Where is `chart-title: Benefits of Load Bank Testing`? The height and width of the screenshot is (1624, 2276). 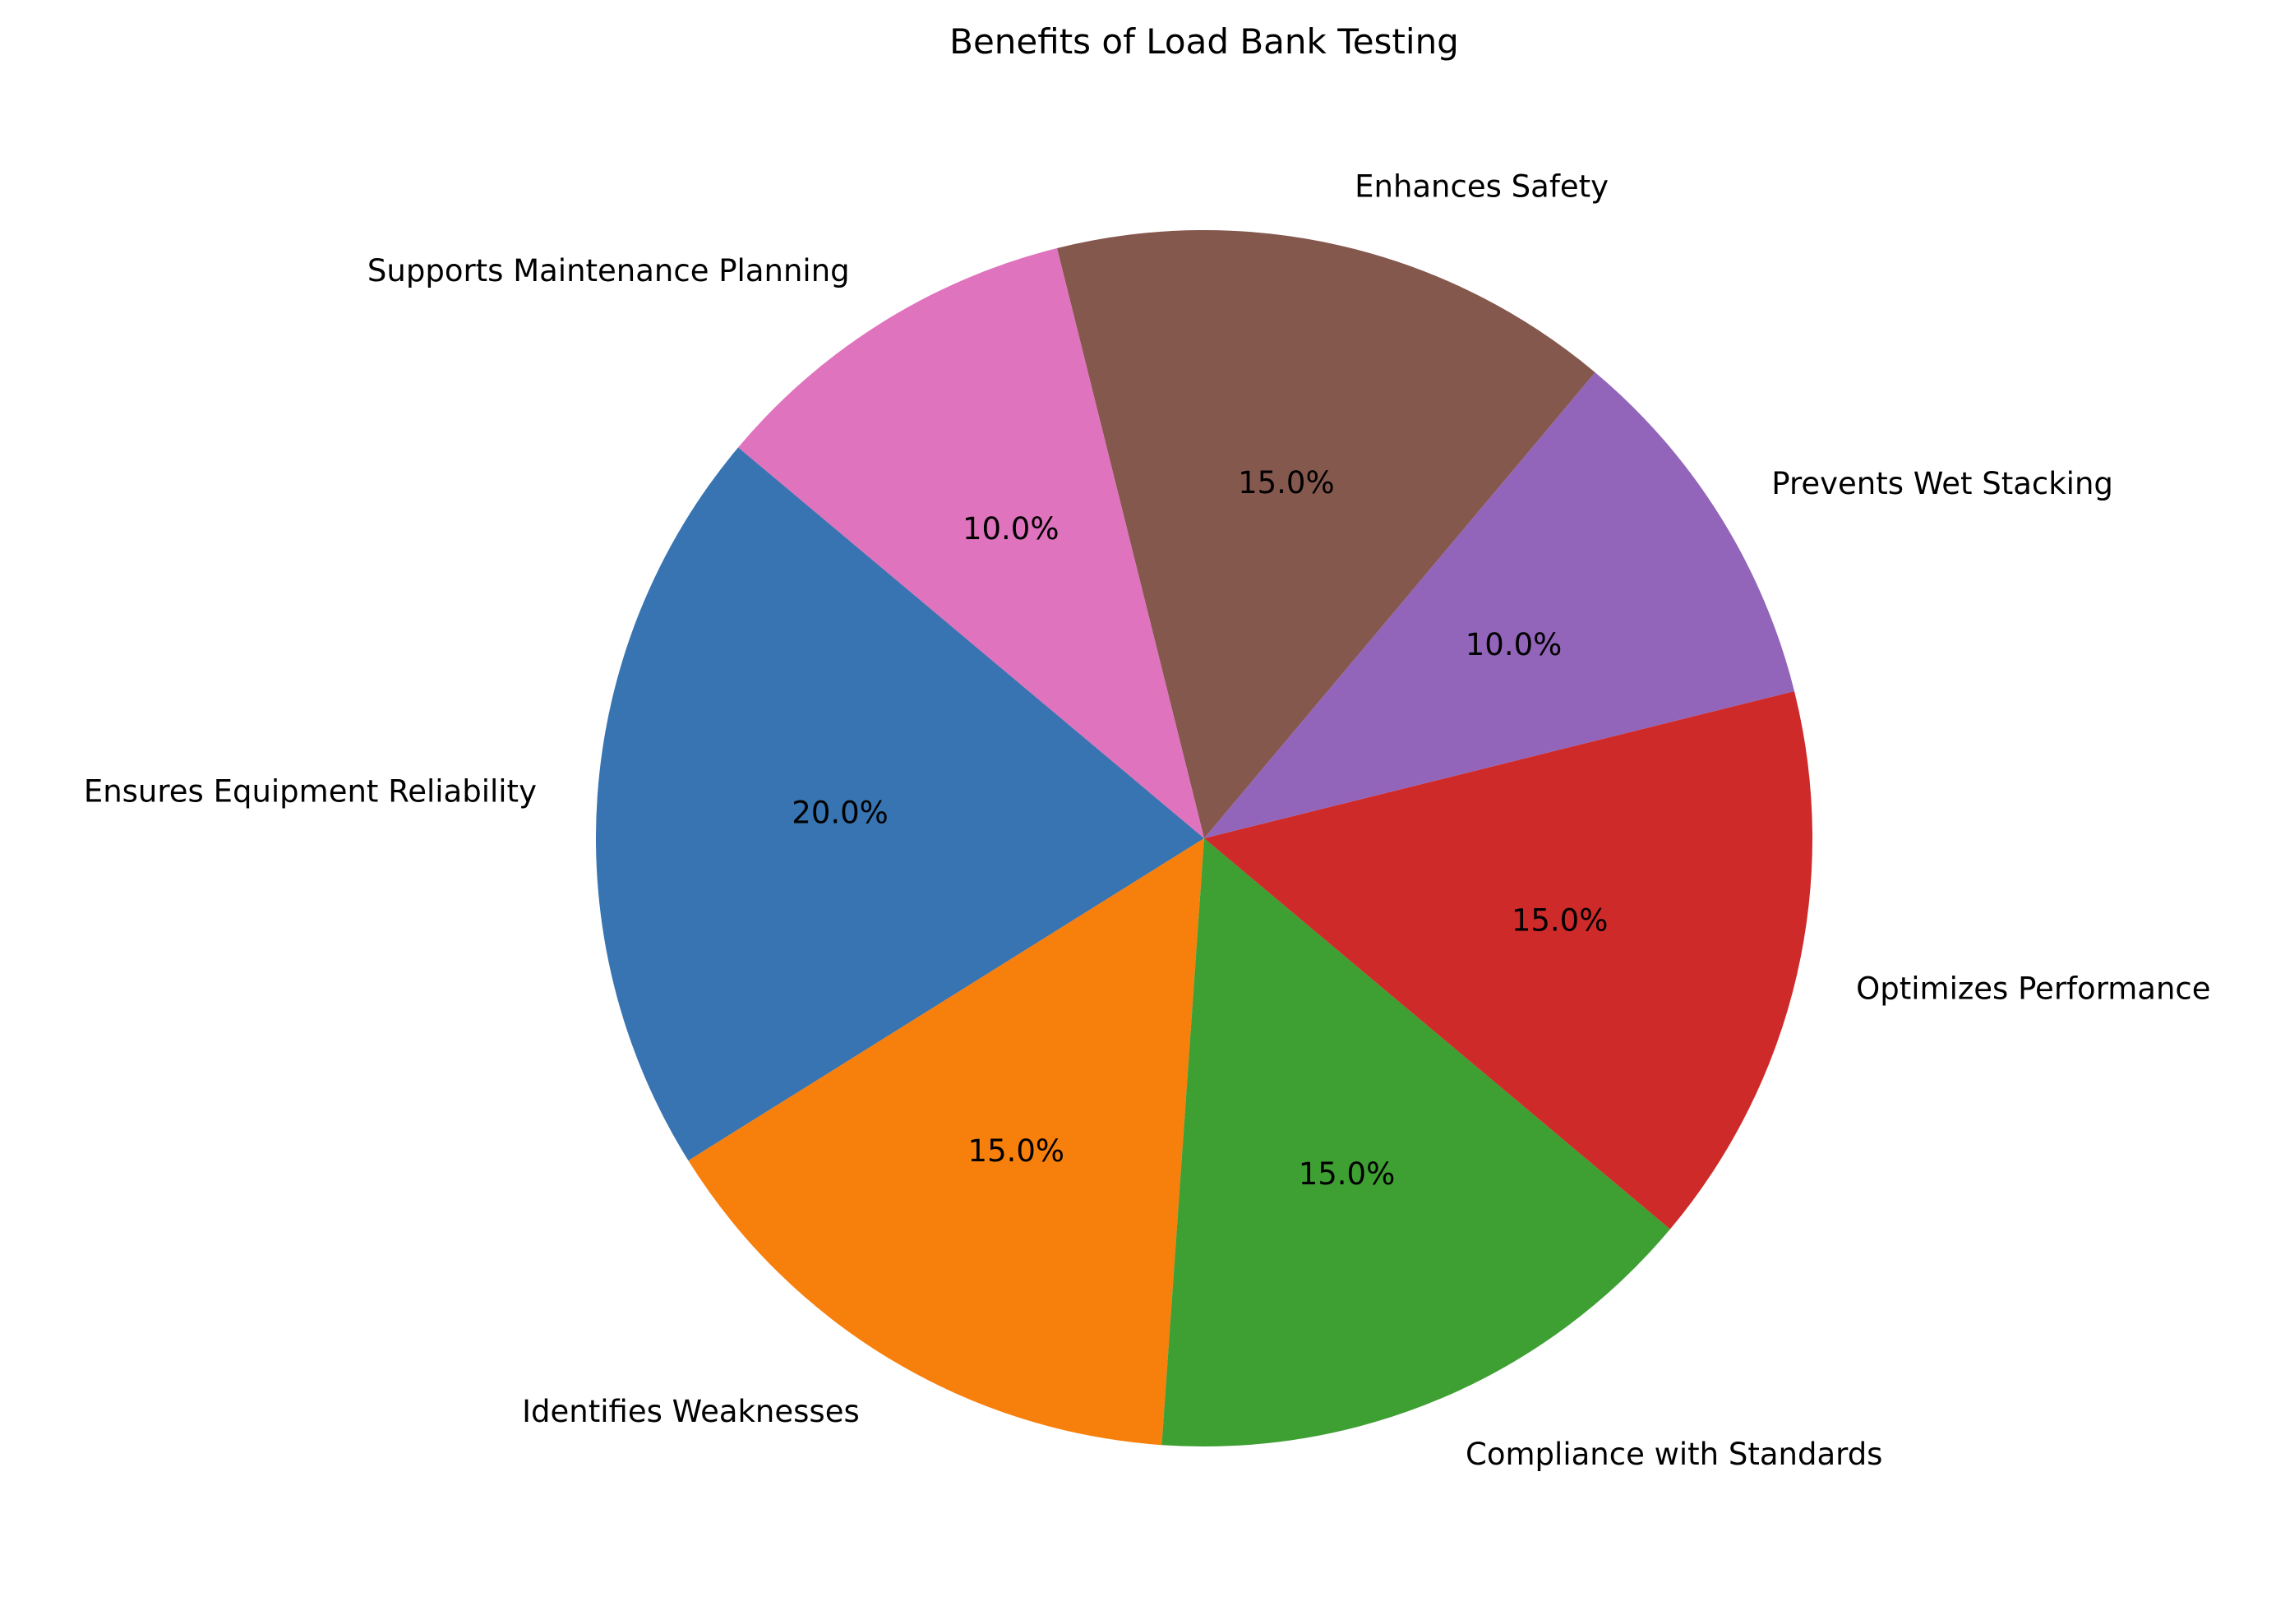 chart-title: Benefits of Load Bank Testing is located at coordinates (1204, 41).